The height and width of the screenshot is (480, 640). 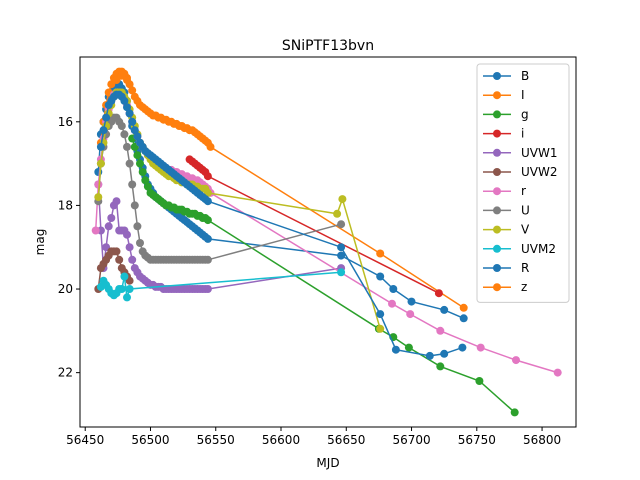 I want to click on legend-item-B: B, so click(x=506, y=76).